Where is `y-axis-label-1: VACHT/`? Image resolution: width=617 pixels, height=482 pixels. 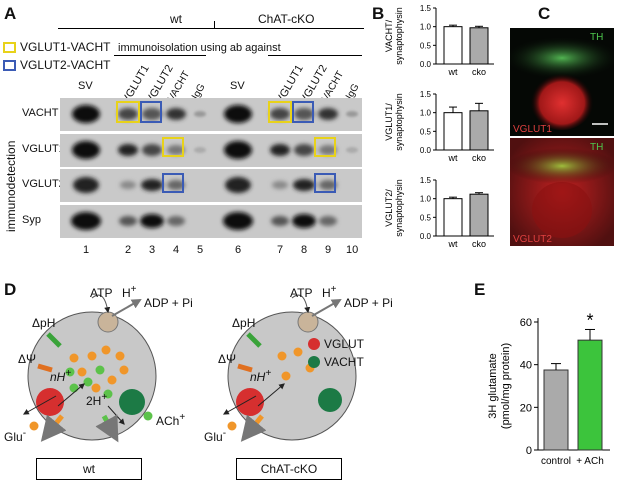
y-axis-label-1: VACHT/ is located at coordinates (389, 35).